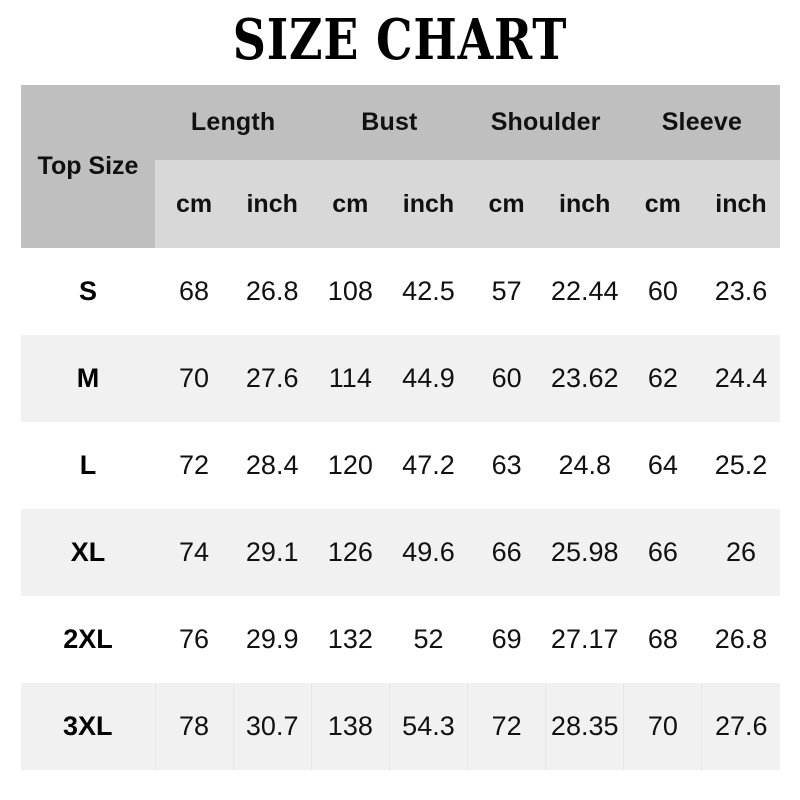 The width and height of the screenshot is (800, 800). What do you see at coordinates (584, 291) in the screenshot?
I see `cell-shoulder-inch: 22.44` at bounding box center [584, 291].